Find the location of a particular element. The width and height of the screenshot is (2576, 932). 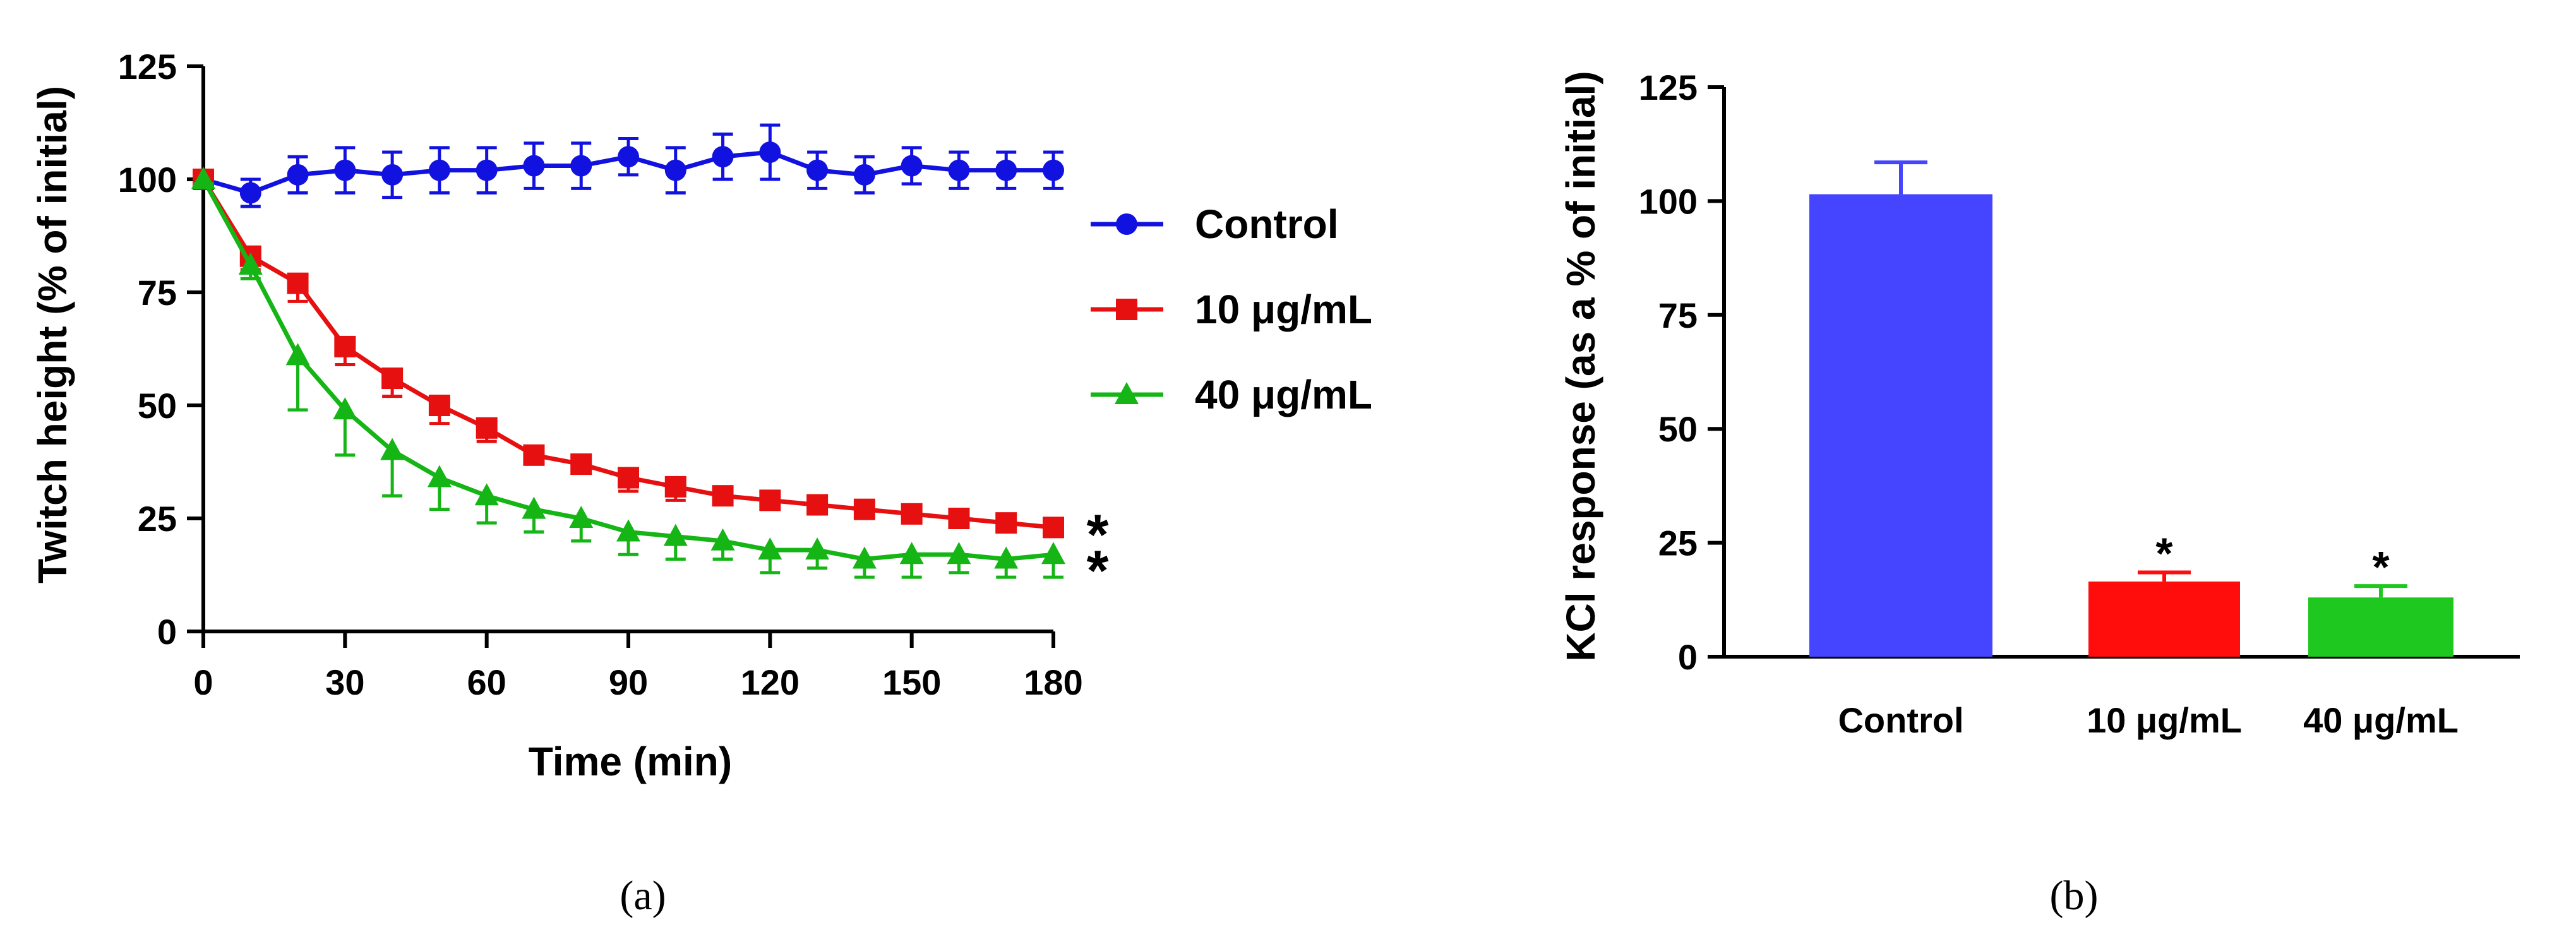

panel-a-x-tick-label: 180 is located at coordinates (1053, 682).